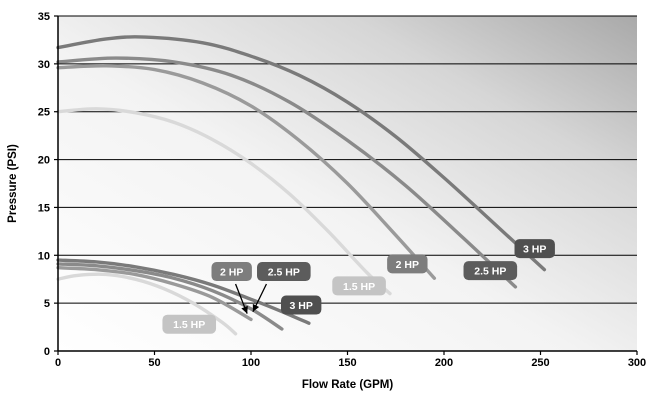  What do you see at coordinates (154, 294) in the screenshot?
I see `curve-low-2-hp` at bounding box center [154, 294].